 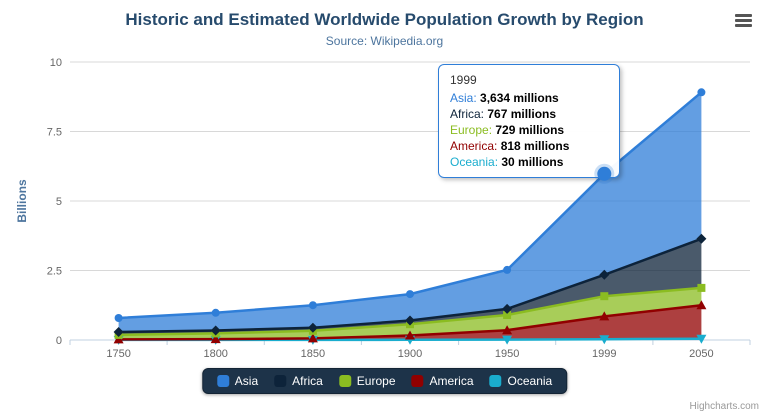 I want to click on y-tick-label: 10, so click(x=56, y=63).